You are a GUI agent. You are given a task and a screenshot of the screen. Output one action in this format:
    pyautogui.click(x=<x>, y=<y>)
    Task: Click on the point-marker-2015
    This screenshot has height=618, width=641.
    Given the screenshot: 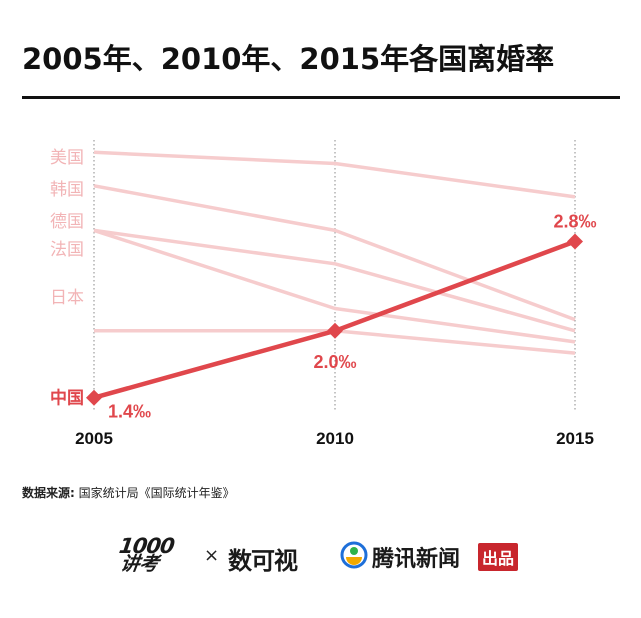 What is the action you would take?
    pyautogui.click(x=575, y=241)
    